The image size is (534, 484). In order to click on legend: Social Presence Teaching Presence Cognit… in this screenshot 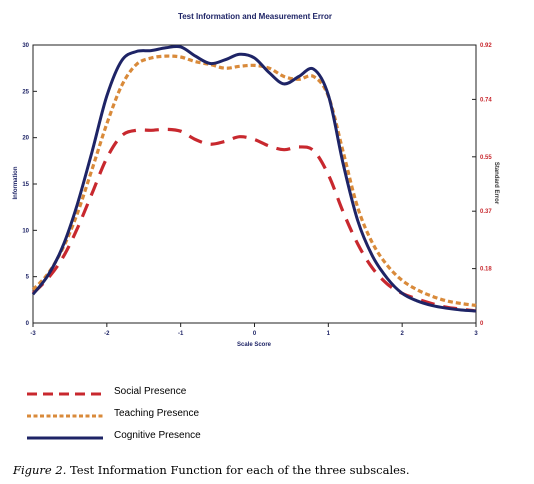, I will do `click(176, 418)`.